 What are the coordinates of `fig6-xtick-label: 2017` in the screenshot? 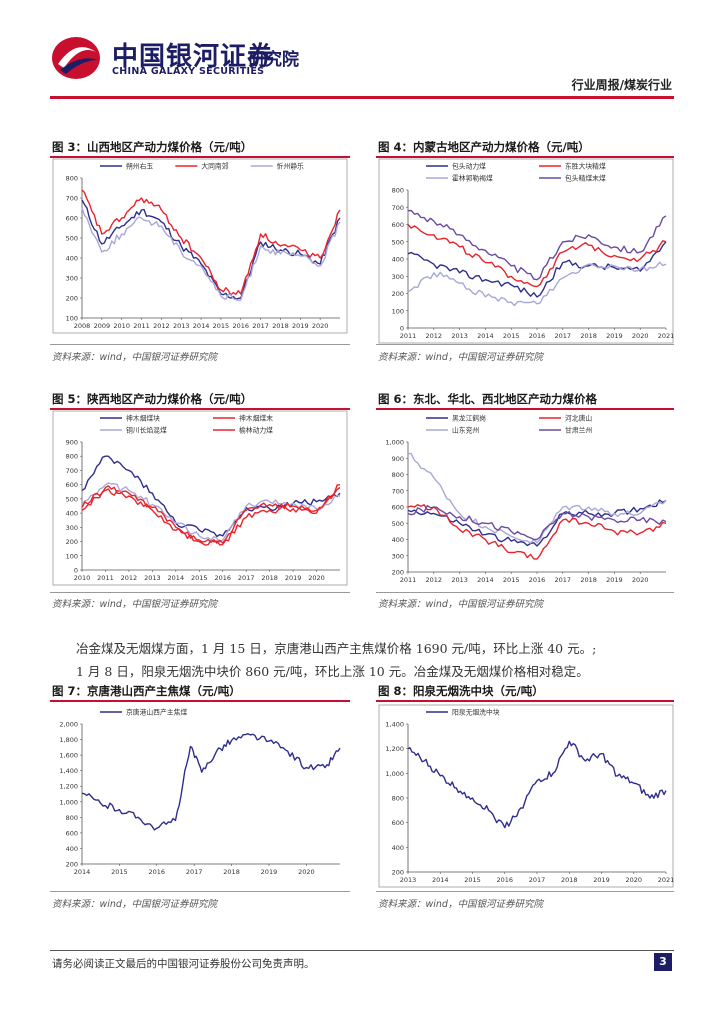 It's located at (563, 580).